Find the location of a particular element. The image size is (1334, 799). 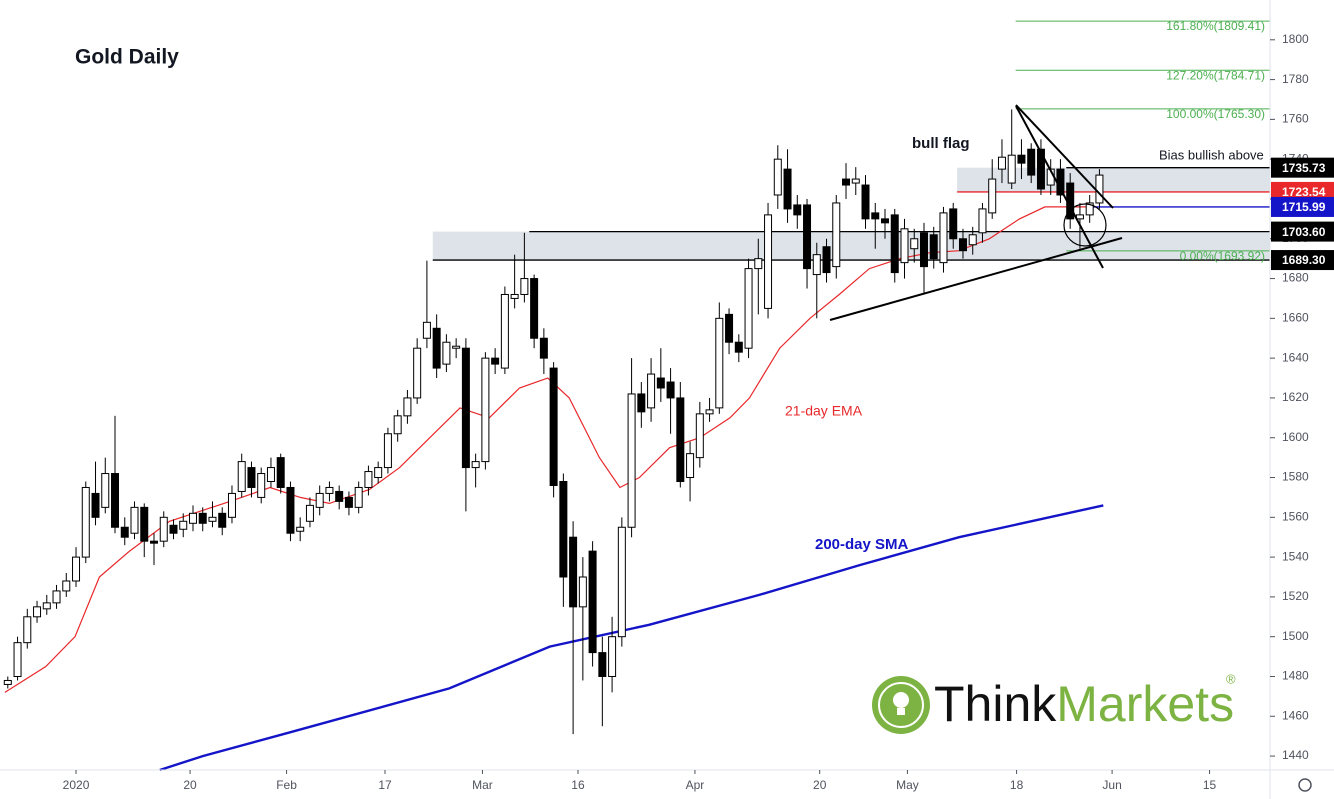

bias-label: Bias bullish above is located at coordinates (1211, 154).